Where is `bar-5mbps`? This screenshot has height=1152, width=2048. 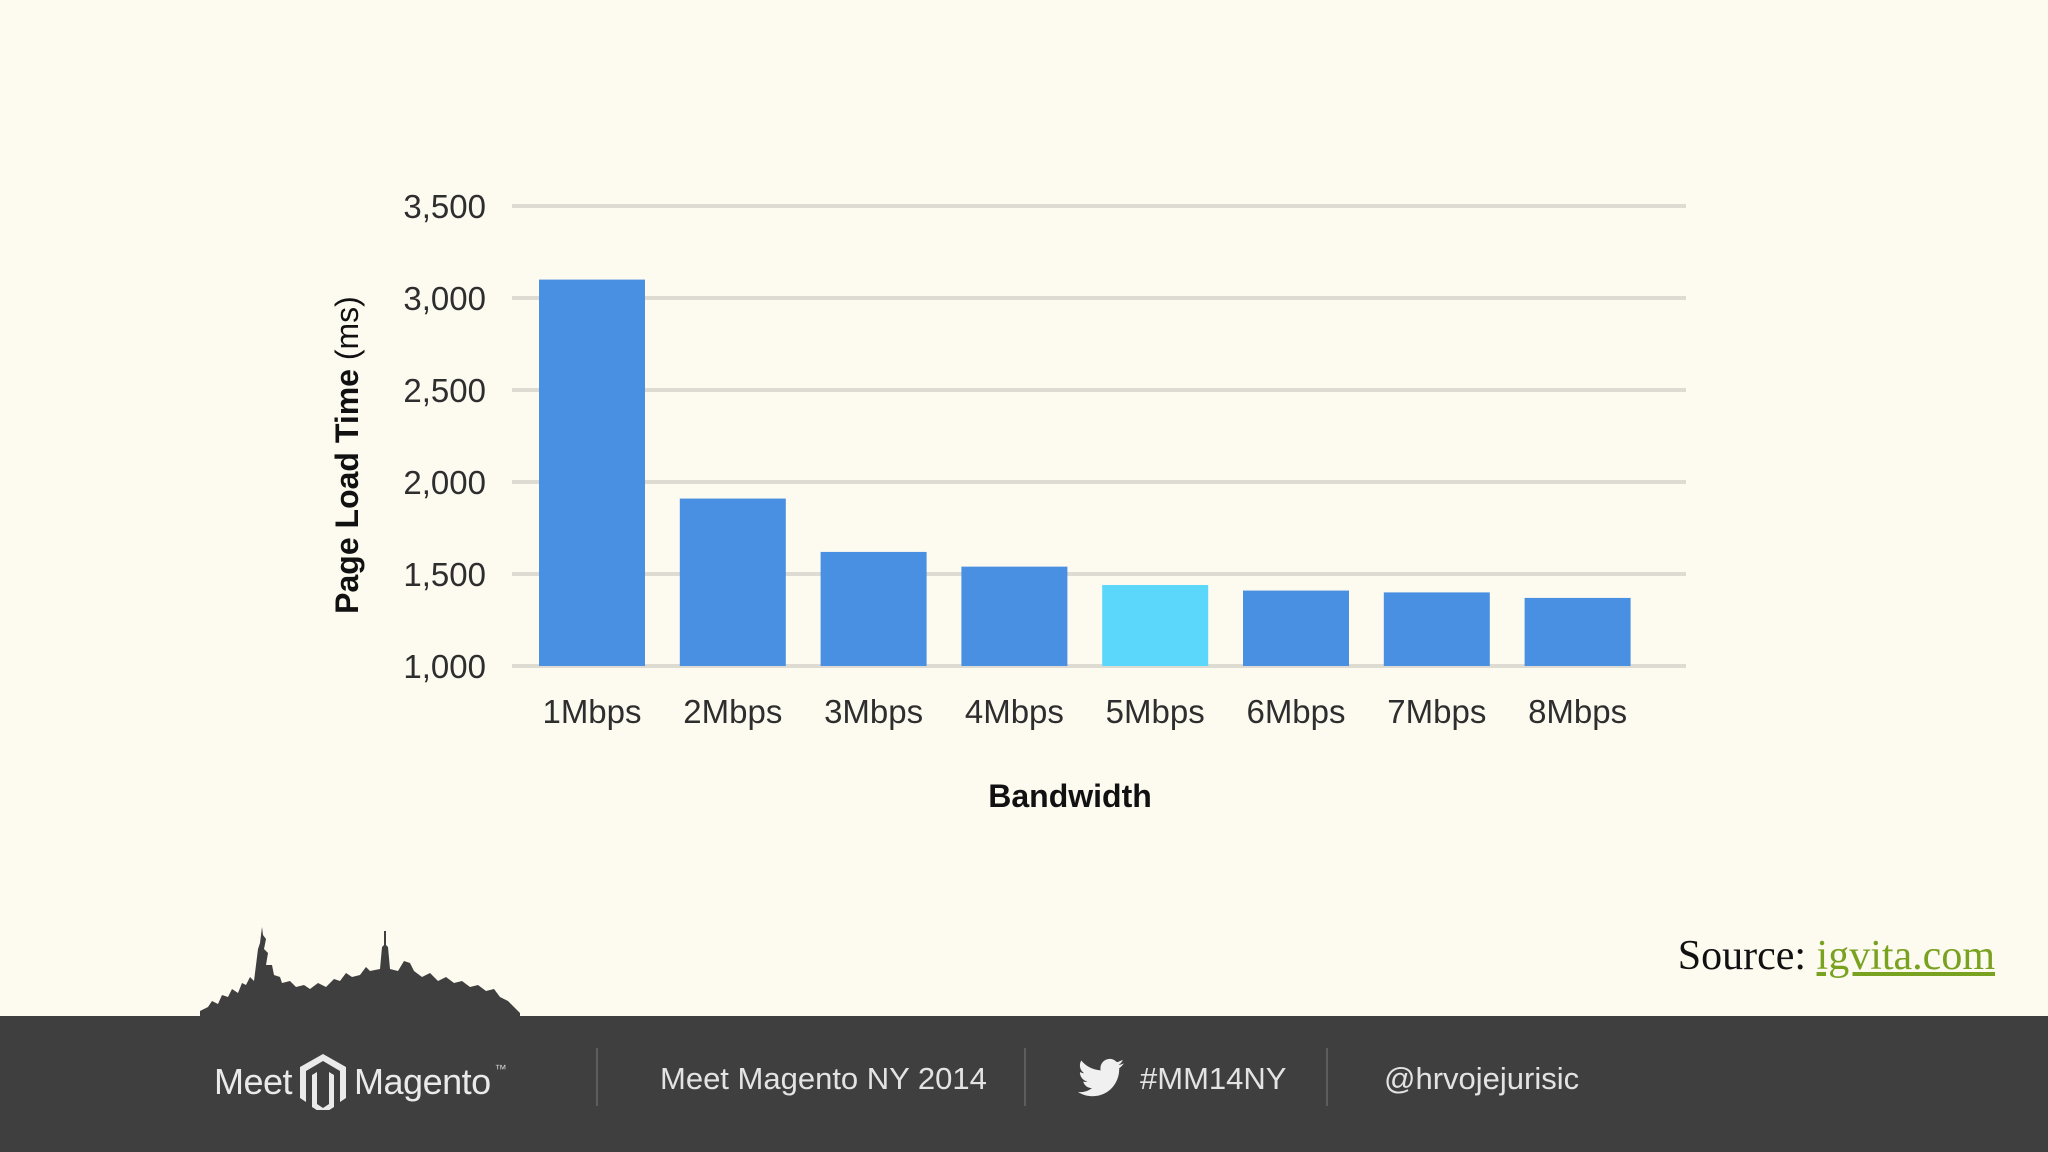
bar-5mbps is located at coordinates (1155, 625).